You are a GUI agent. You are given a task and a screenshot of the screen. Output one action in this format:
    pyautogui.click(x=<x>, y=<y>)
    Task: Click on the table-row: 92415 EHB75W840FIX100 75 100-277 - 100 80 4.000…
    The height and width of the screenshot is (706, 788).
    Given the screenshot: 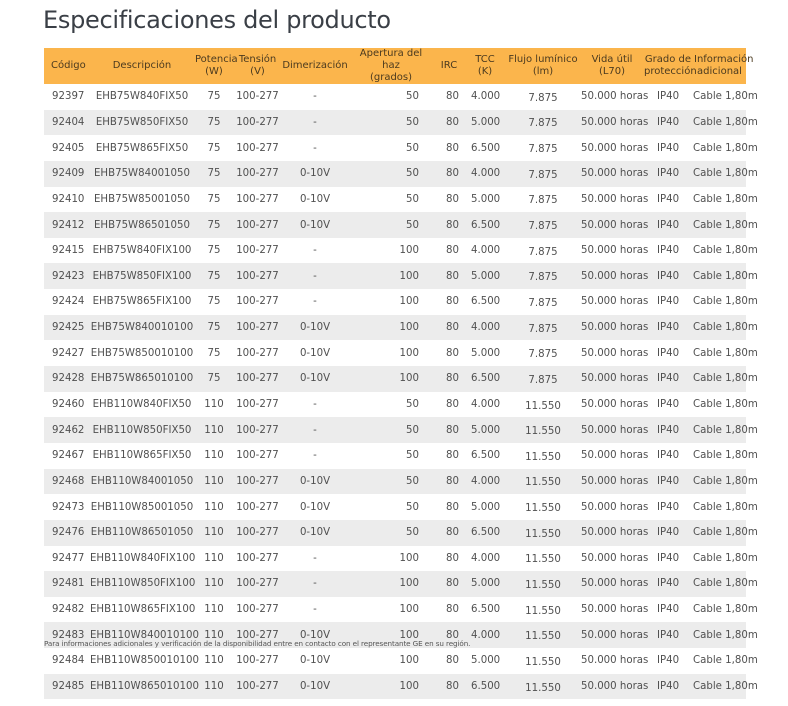 What is the action you would take?
    pyautogui.click(x=401, y=251)
    